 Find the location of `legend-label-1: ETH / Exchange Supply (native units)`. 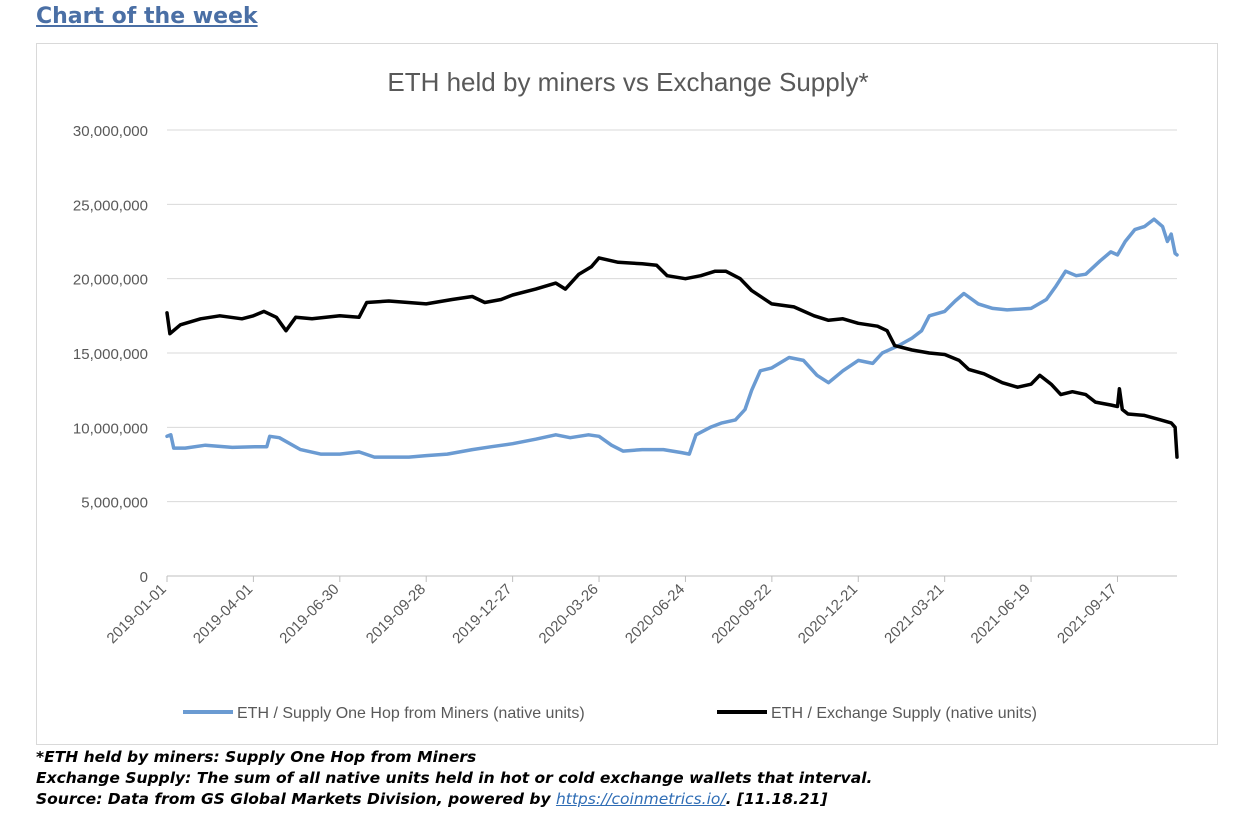

legend-label-1: ETH / Exchange Supply (native units) is located at coordinates (904, 713).